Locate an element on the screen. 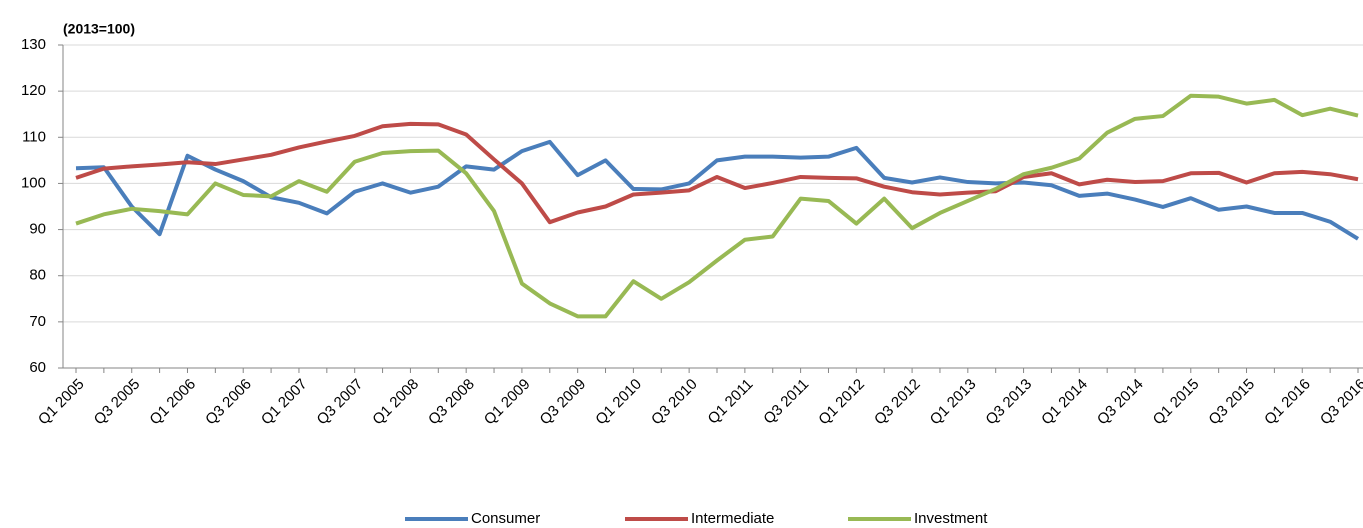 The width and height of the screenshot is (1363, 528). x-tick-label: Q1 2012 is located at coordinates (841, 402).